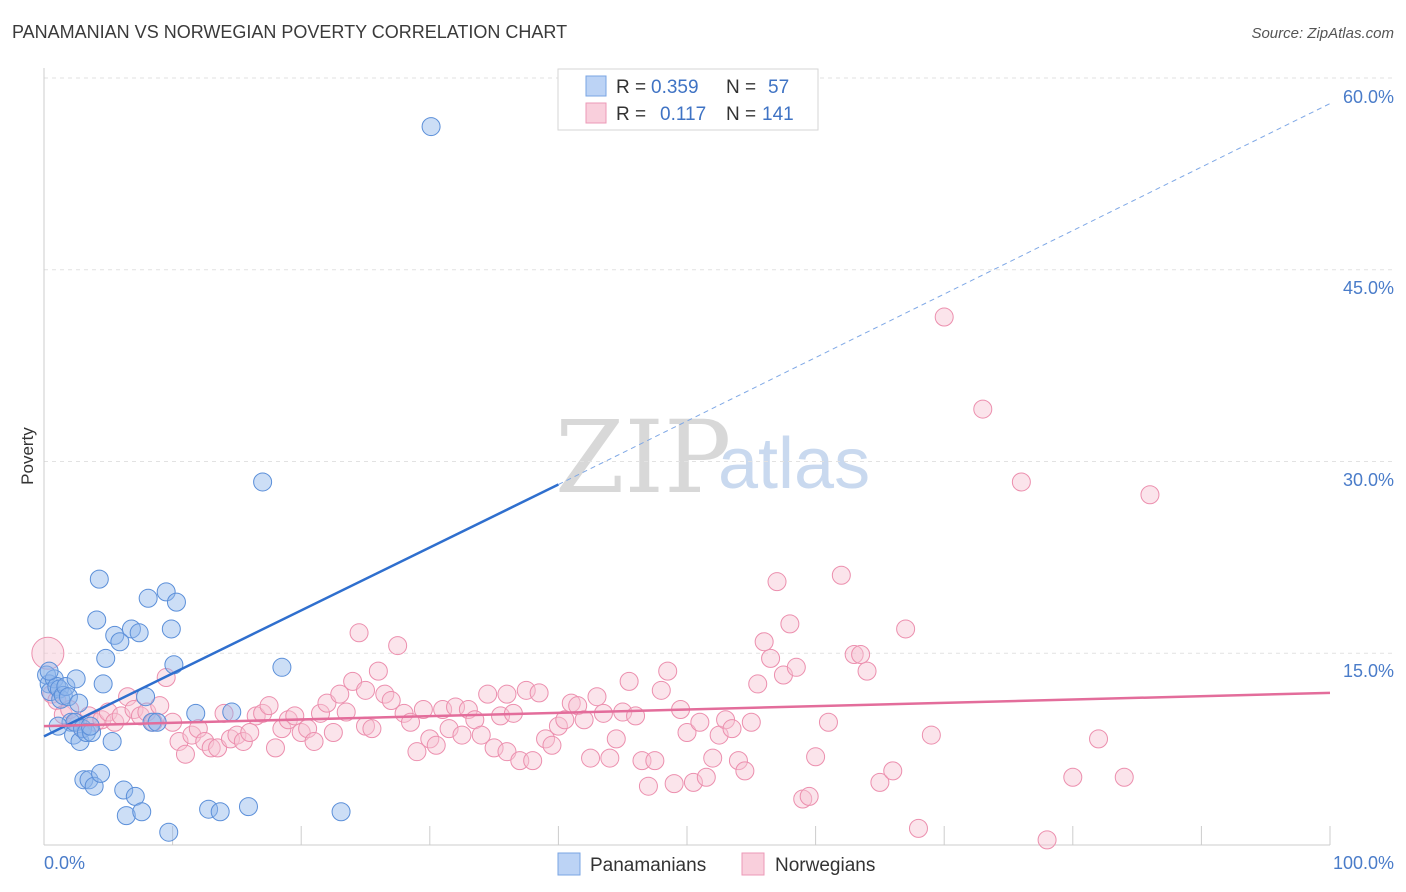 This screenshot has height=892, width=1406. I want to click on stats-r-label-panamanians: R =, so click(631, 87).